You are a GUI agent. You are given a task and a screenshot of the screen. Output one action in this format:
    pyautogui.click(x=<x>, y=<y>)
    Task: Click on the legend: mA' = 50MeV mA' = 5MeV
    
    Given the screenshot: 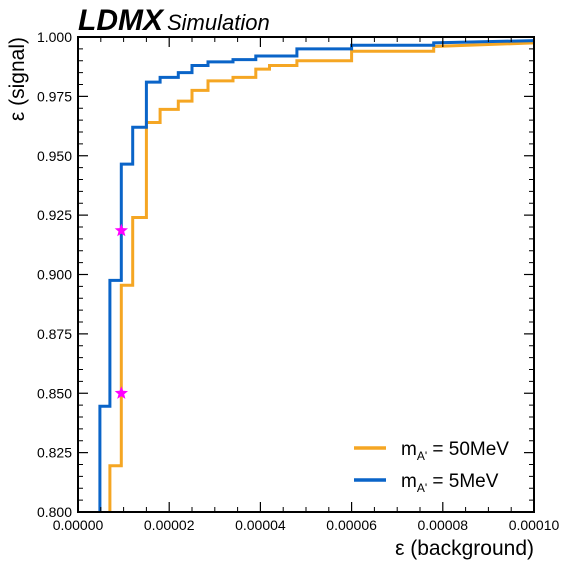 What is the action you would take?
    pyautogui.click(x=431, y=467)
    